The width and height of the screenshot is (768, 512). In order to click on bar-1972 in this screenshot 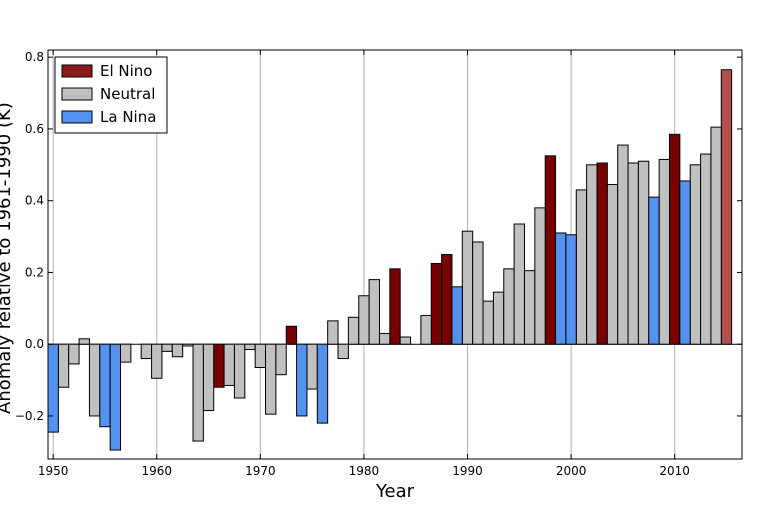, I will do `click(281, 359)`.